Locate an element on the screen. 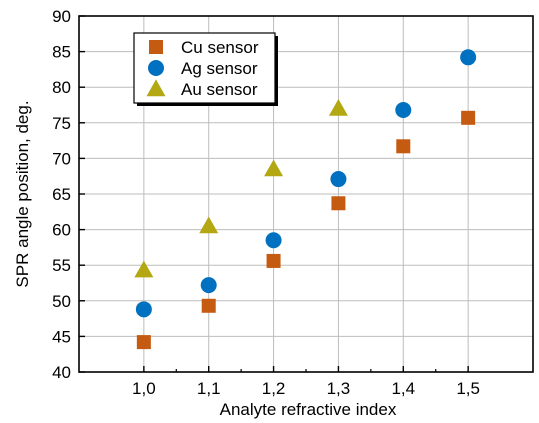  y-tick-label: 80 is located at coordinates (61, 87).